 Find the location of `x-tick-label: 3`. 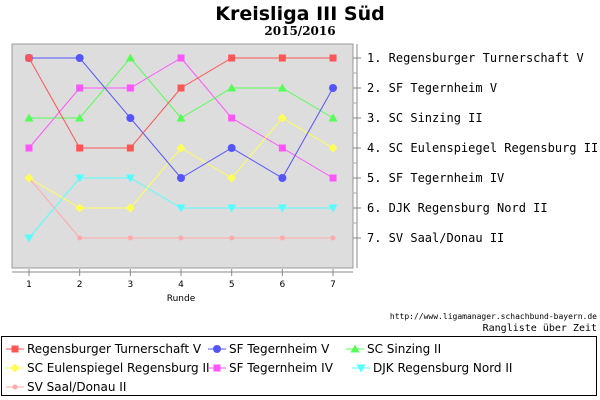

x-tick-label: 3 is located at coordinates (130, 285).